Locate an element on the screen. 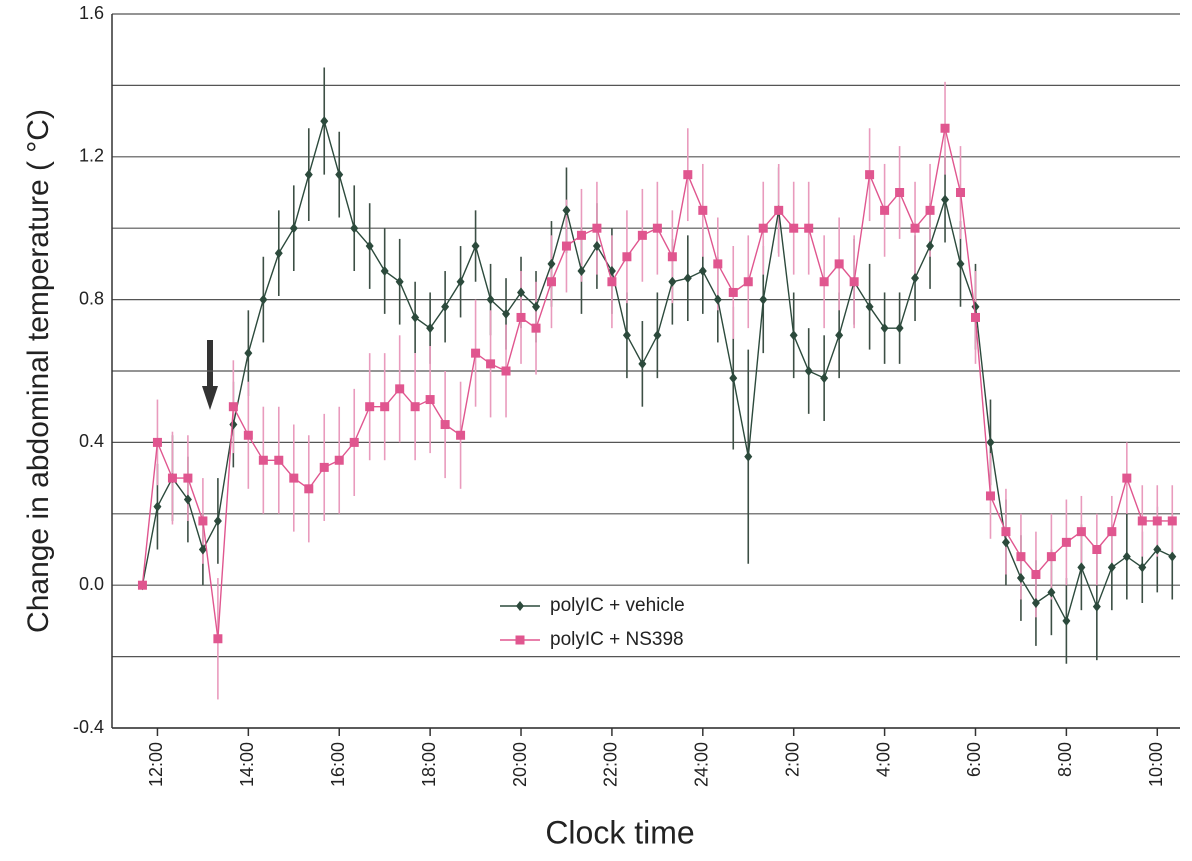 The height and width of the screenshot is (861, 1192). legend-label: polyIC + NS398 is located at coordinates (617, 639).